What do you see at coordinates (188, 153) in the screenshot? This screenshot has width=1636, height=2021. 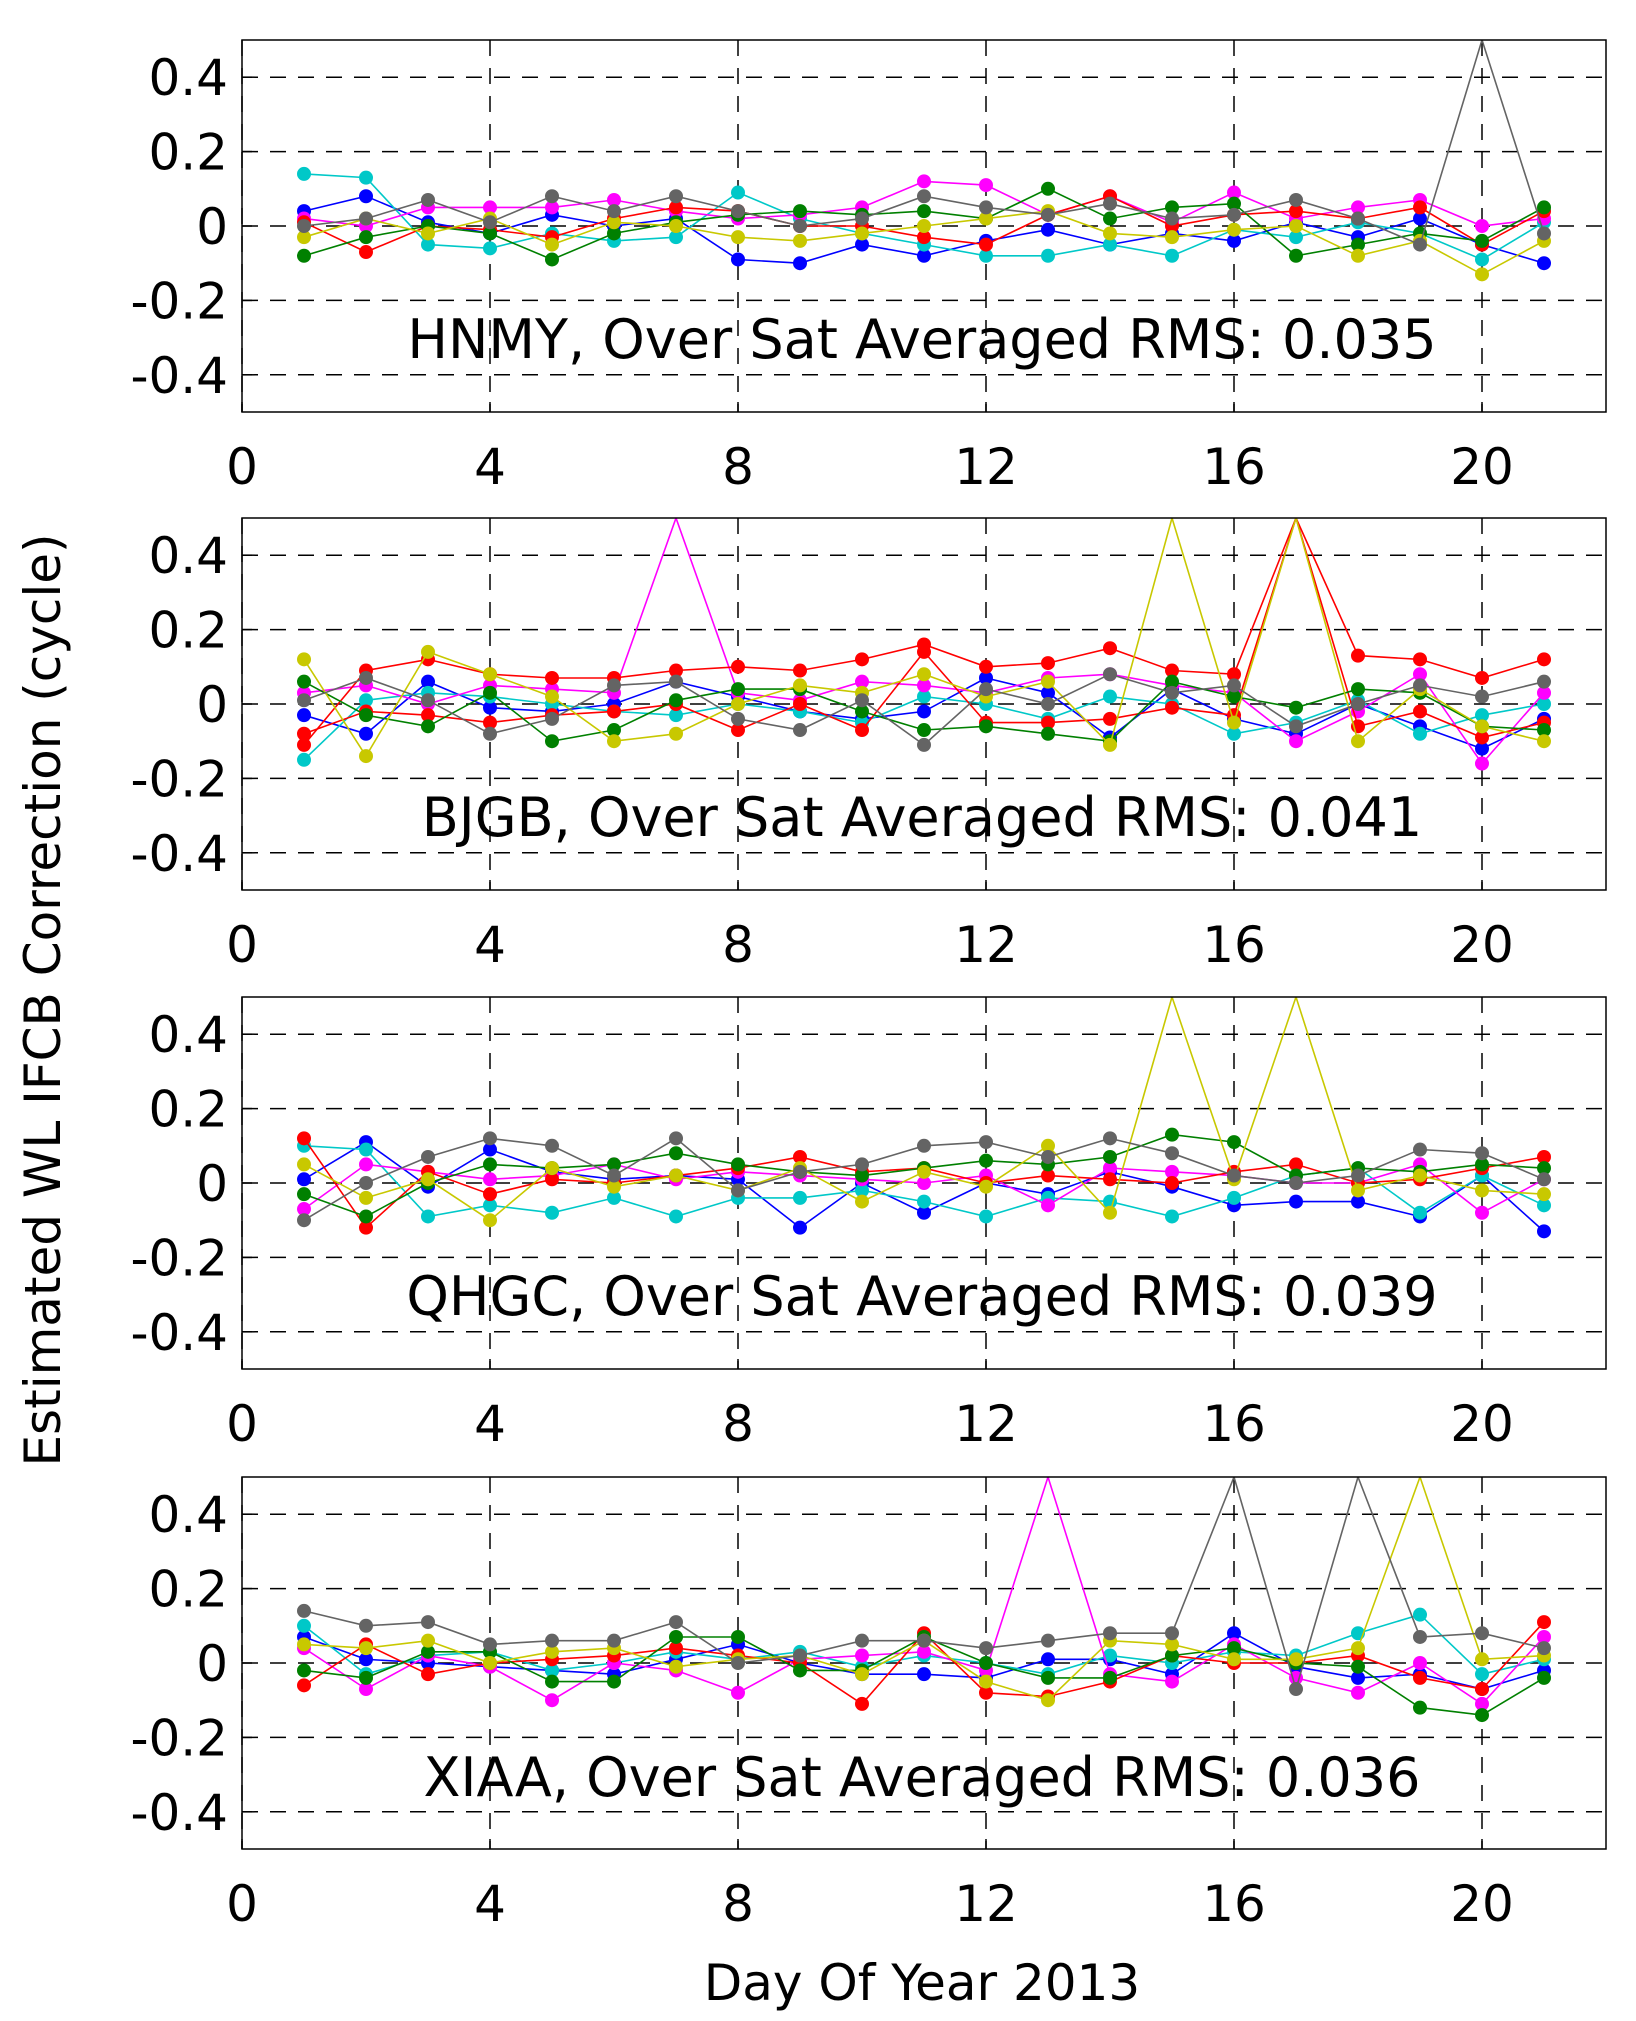 I see `y-tick-label: 0.2` at bounding box center [188, 153].